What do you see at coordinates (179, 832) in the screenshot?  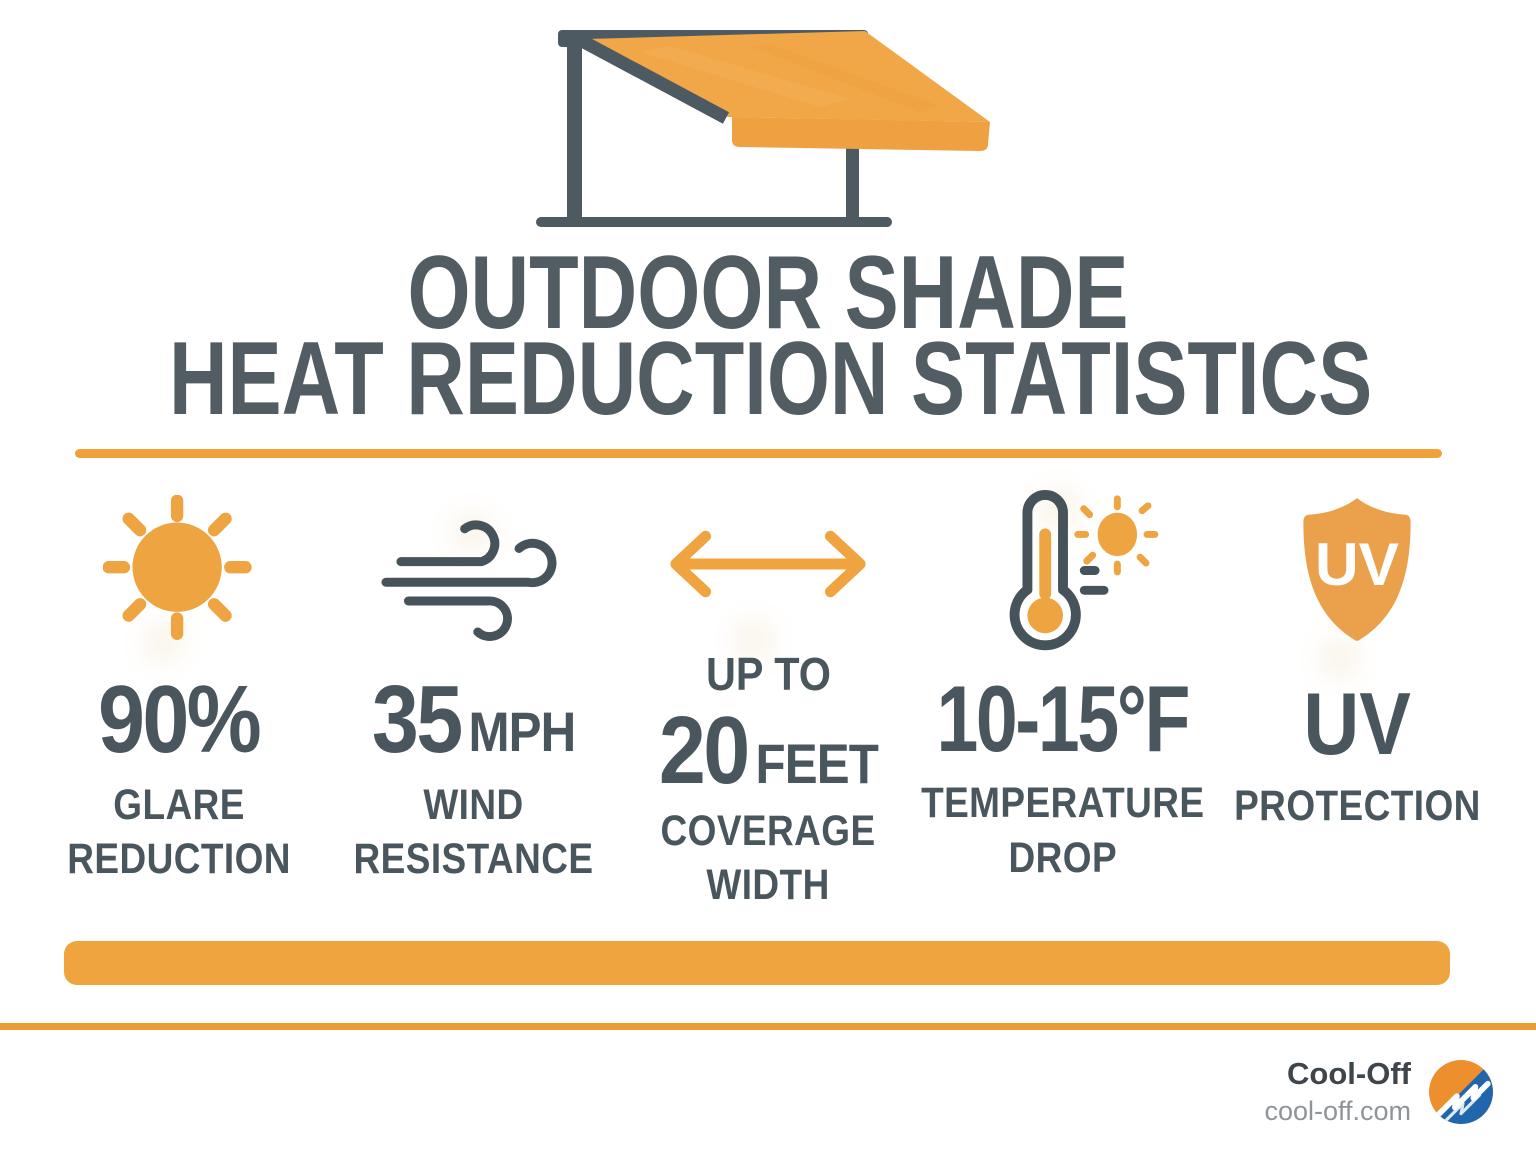 I see `stat-label: GLARE REDUCTION` at bounding box center [179, 832].